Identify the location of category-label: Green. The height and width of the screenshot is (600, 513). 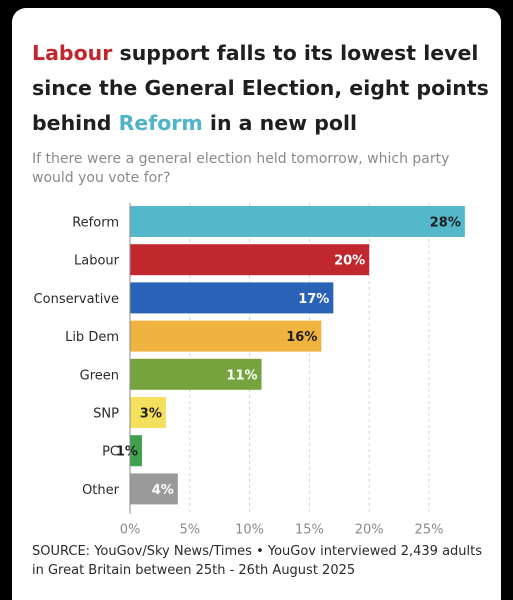
(99, 375).